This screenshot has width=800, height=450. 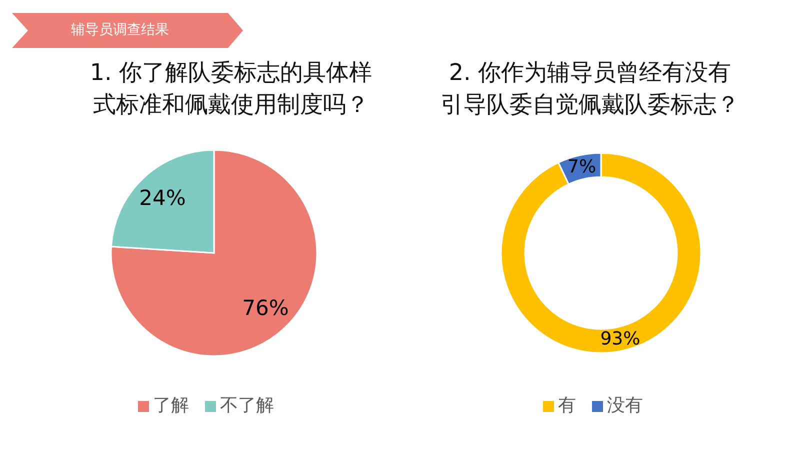 What do you see at coordinates (231, 89) in the screenshot?
I see `chart-title: 1. 你了解队委标志的具体样式标准和佩戴使用制度吗？` at bounding box center [231, 89].